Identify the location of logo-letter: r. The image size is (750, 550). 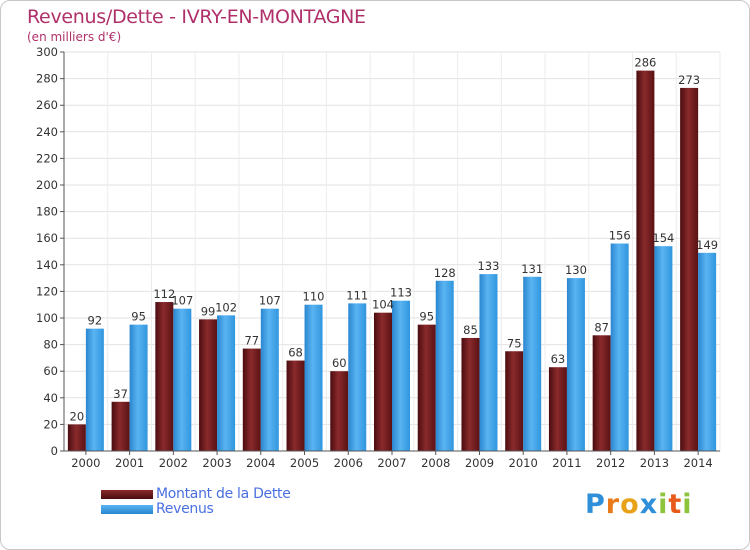
(613, 504).